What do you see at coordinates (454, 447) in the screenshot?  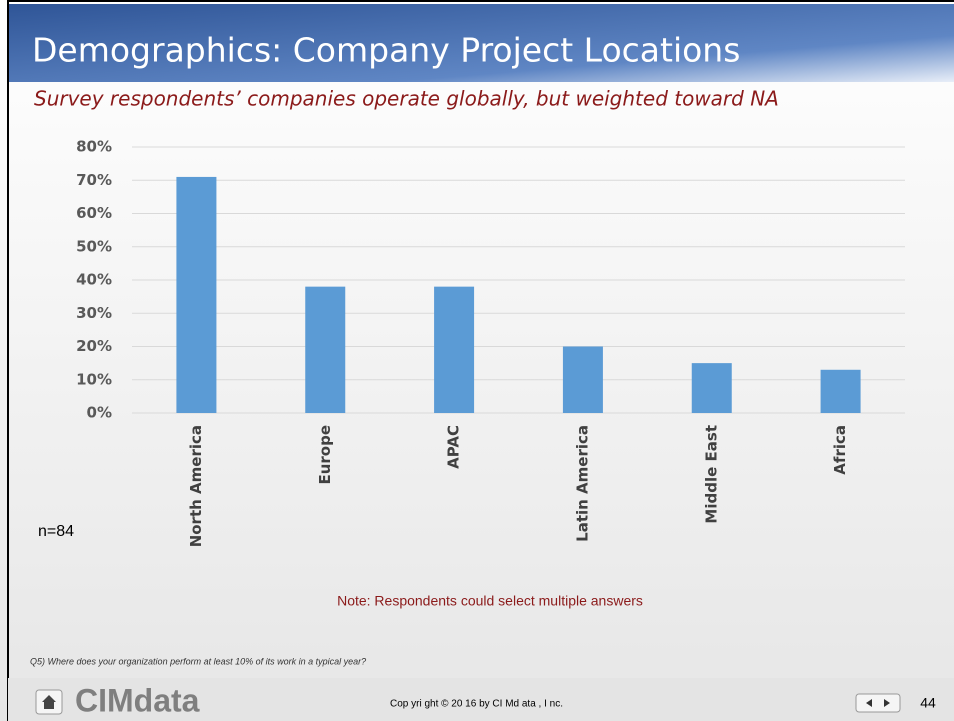 I see `x-tick-label: APAC` at bounding box center [454, 447].